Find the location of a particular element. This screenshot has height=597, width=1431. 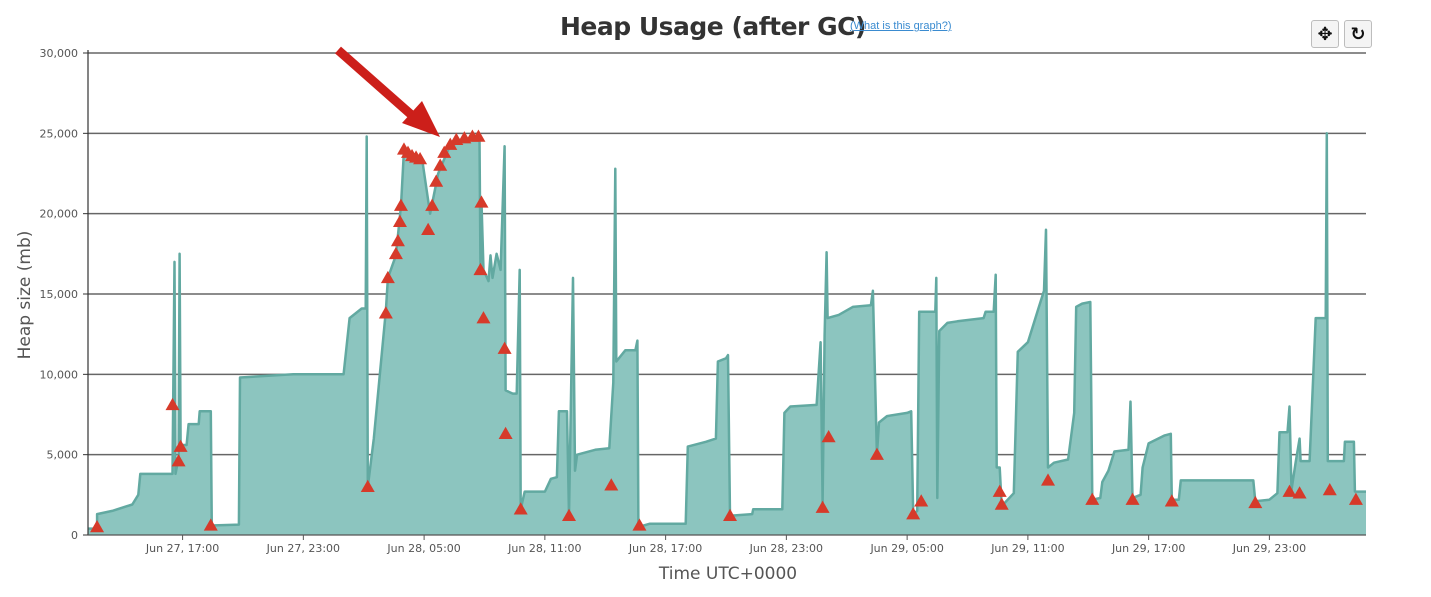

move-cross-icon: ✥ is located at coordinates (1325, 34).